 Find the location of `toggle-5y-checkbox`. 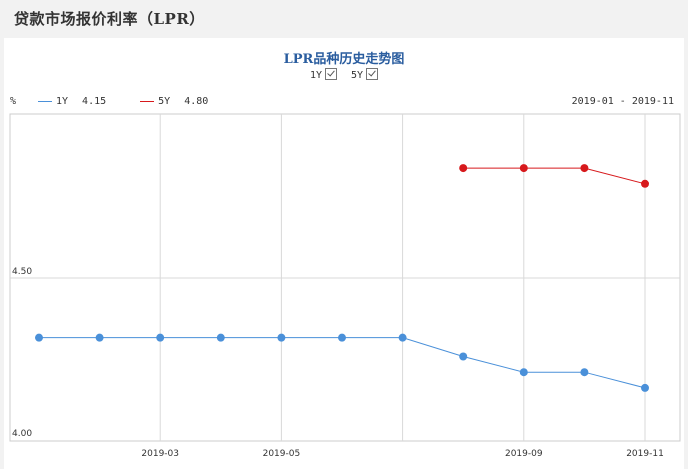

toggle-5y-checkbox is located at coordinates (372, 74).